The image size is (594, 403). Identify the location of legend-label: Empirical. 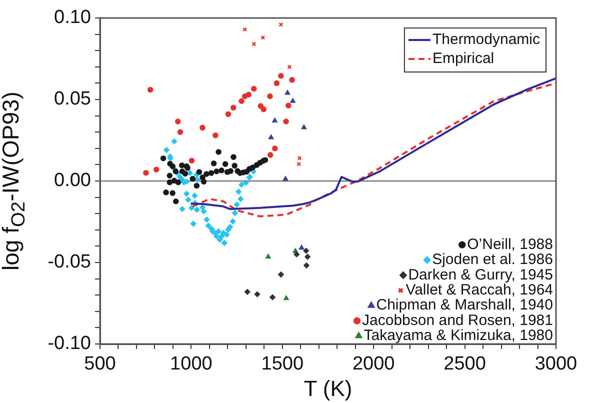
(463, 59).